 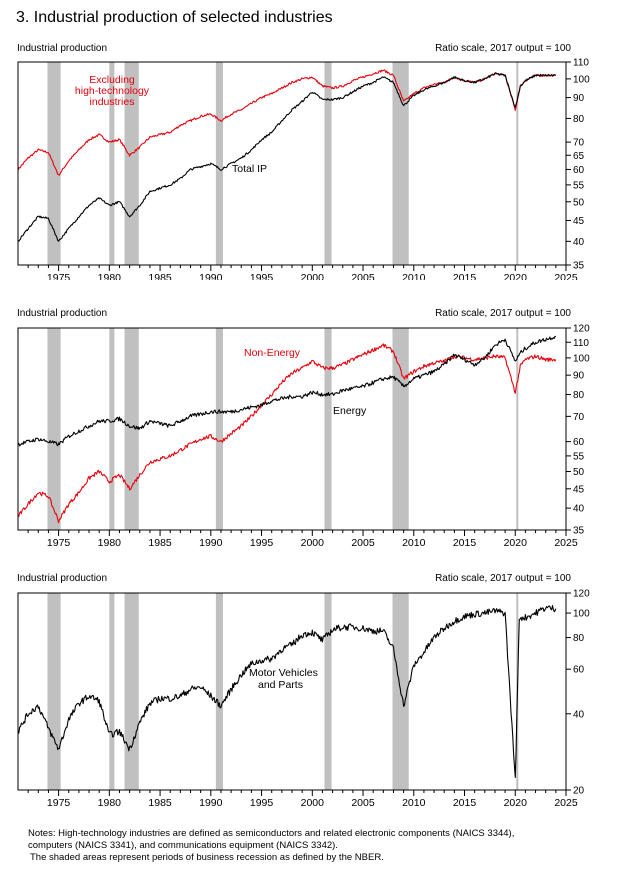 What do you see at coordinates (579, 143) in the screenshot?
I see `y-tick-label: 70` at bounding box center [579, 143].